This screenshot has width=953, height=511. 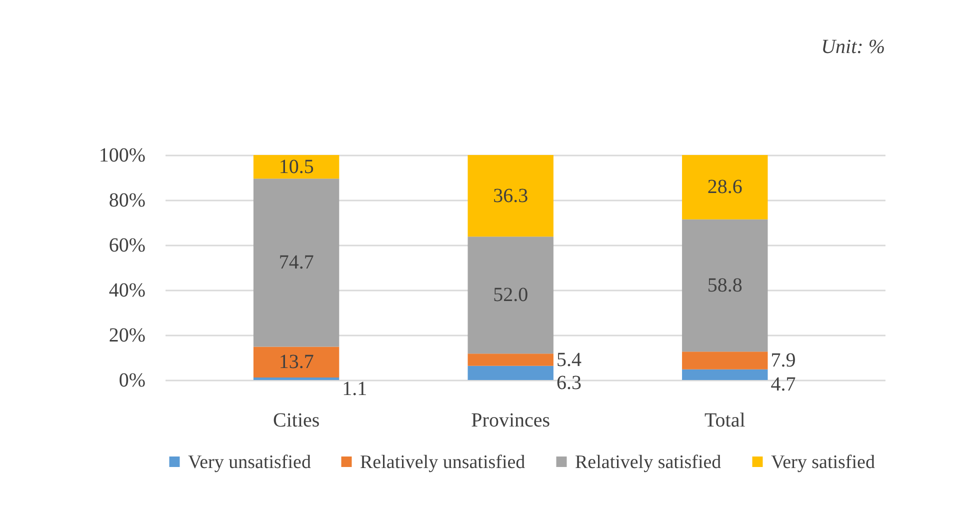 I want to click on x-tick-label: Cities, so click(x=296, y=421).